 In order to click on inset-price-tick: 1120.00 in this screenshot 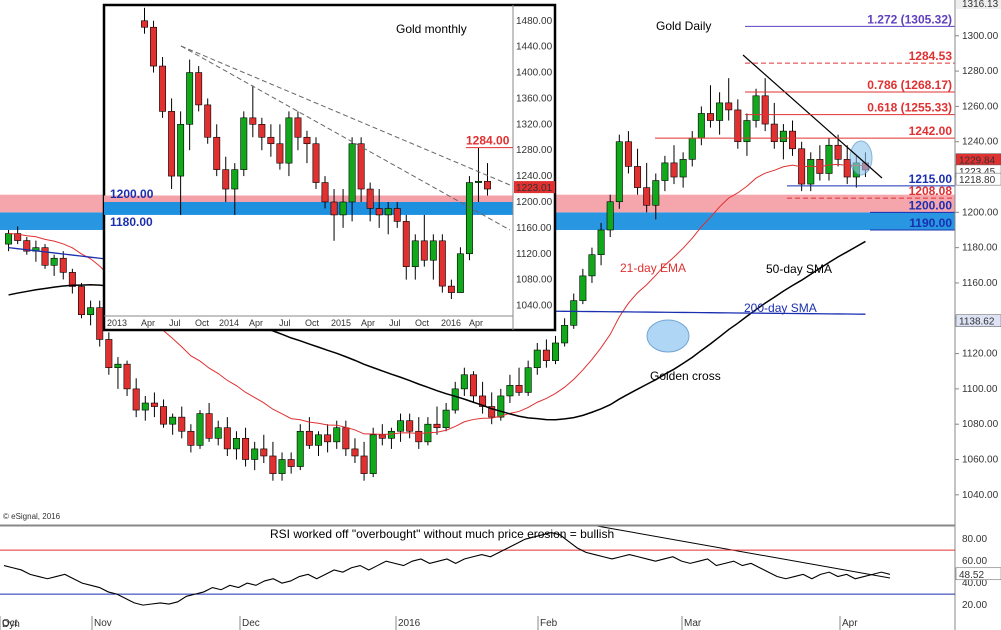, I will do `click(534, 254)`.